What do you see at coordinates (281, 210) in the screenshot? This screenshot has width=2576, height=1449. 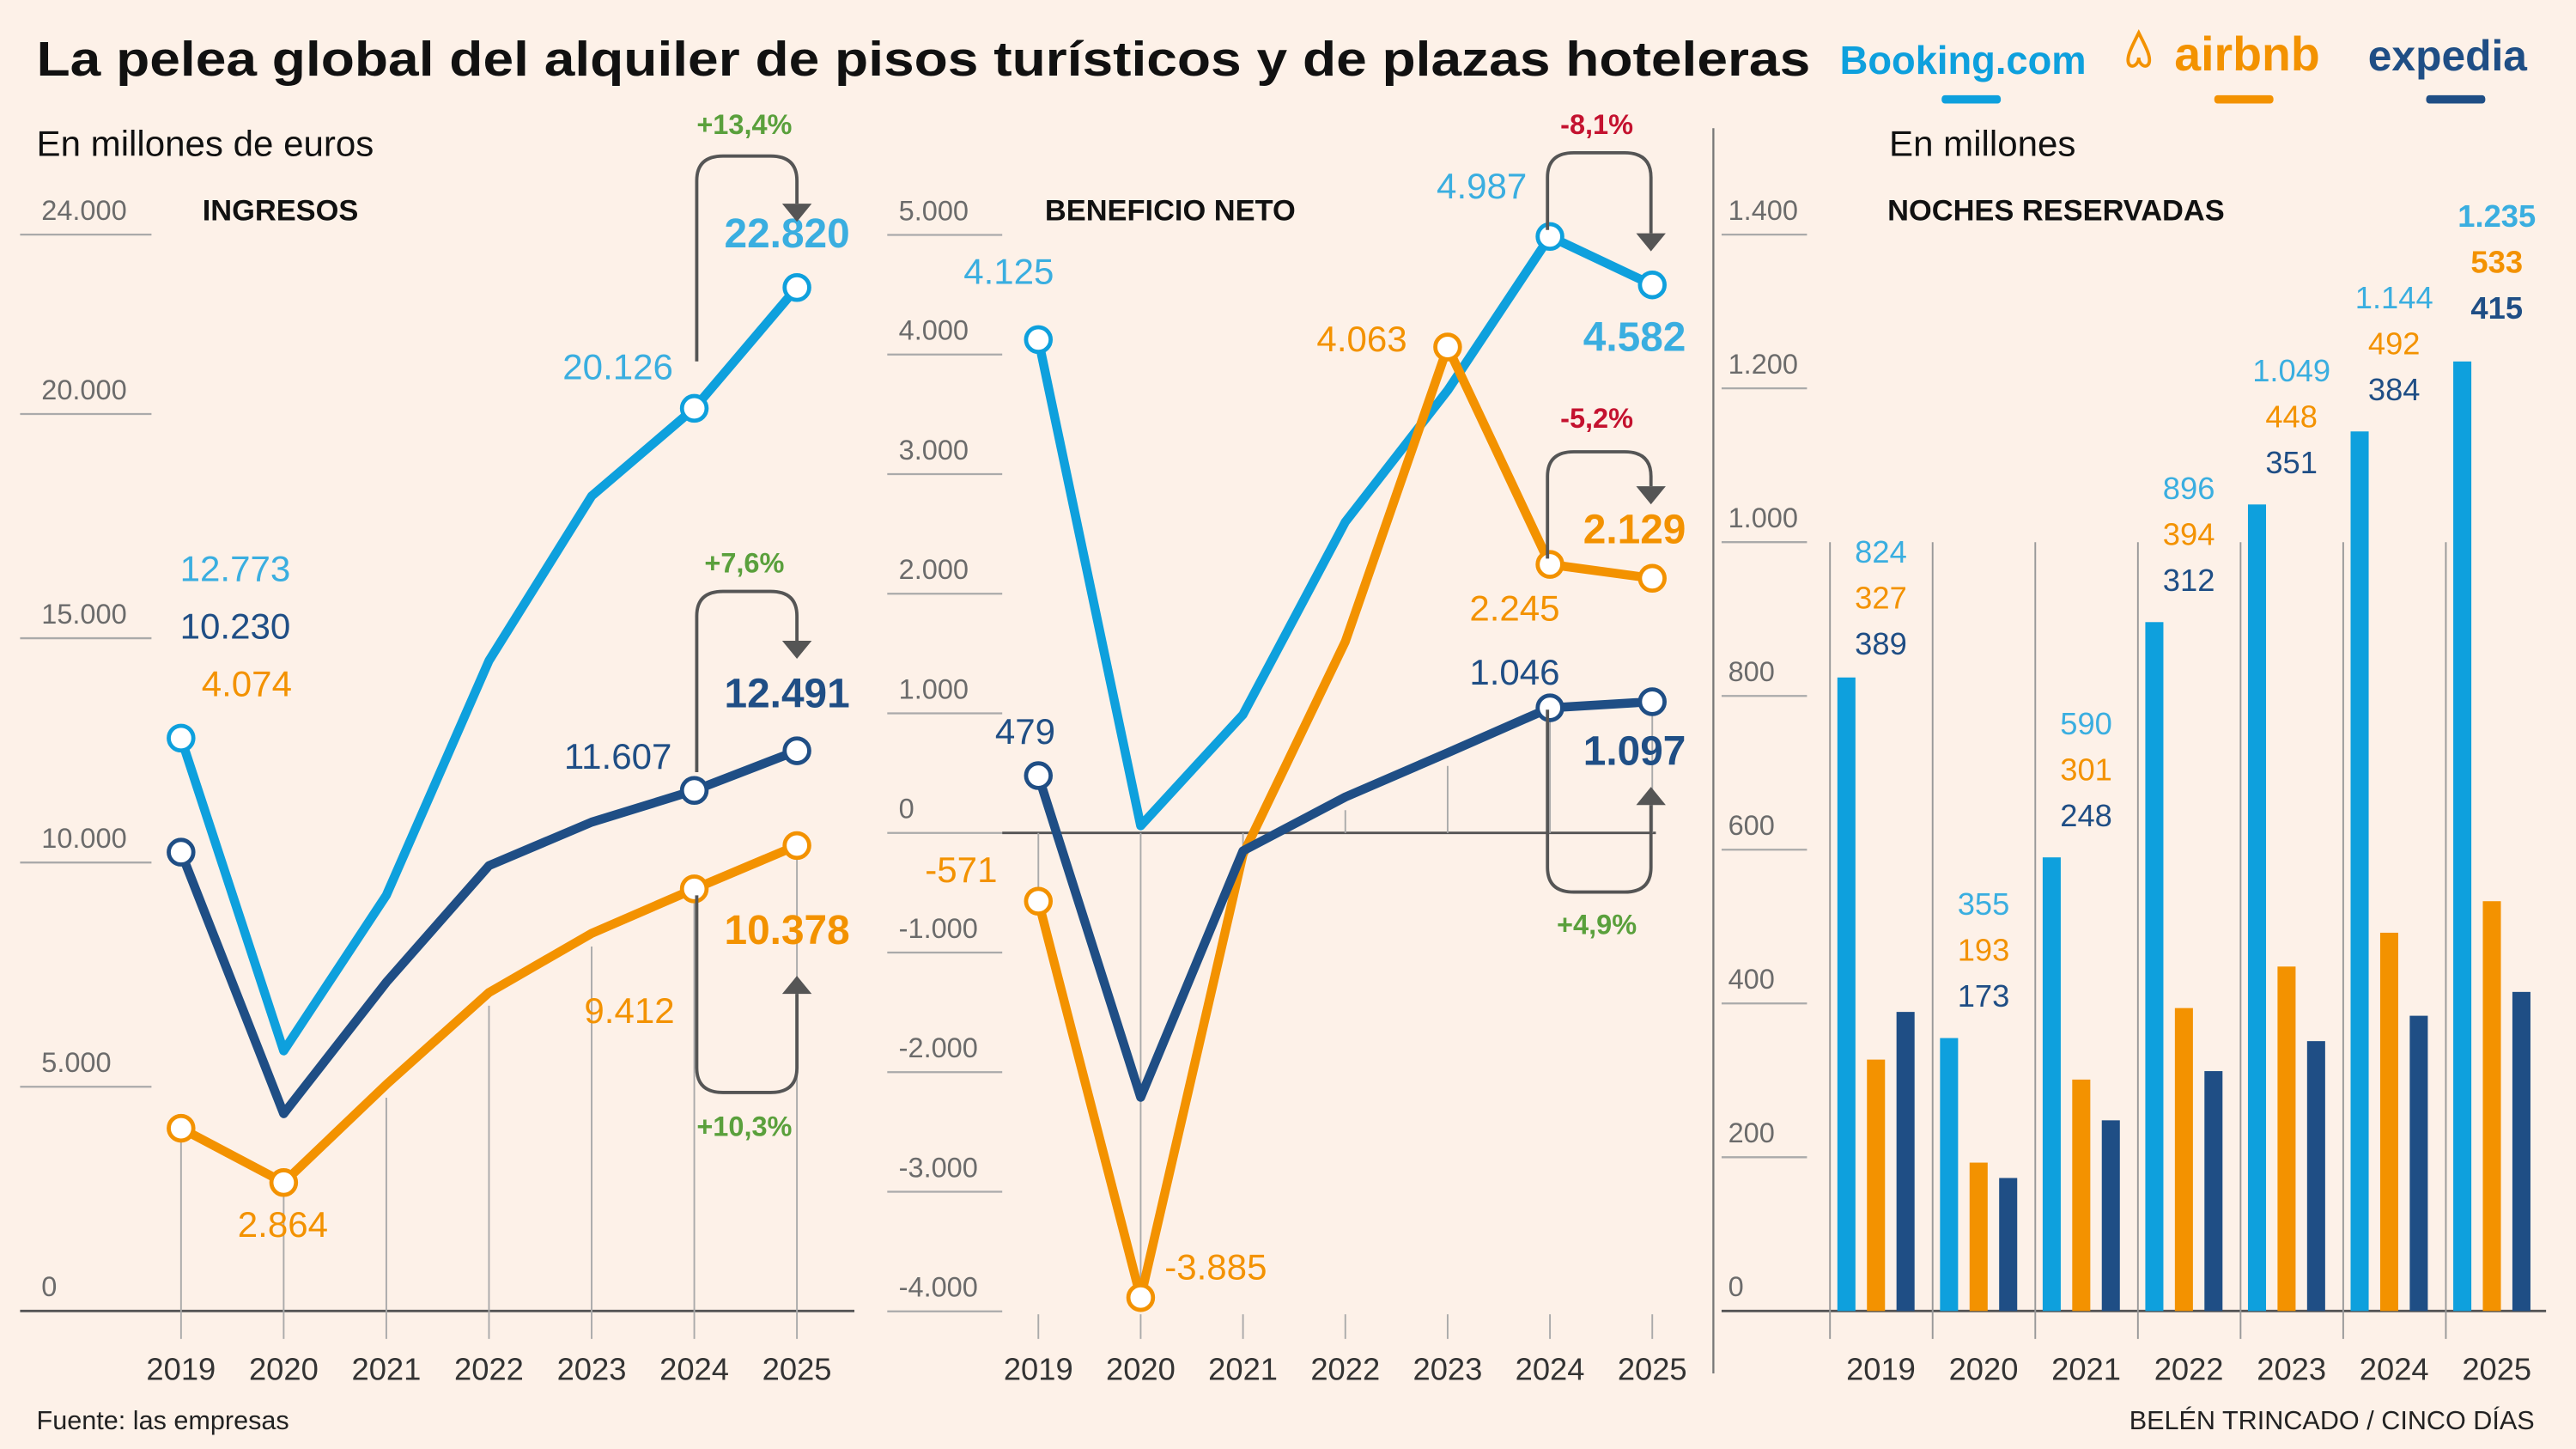 I see `chart-title: INGRESOS` at bounding box center [281, 210].